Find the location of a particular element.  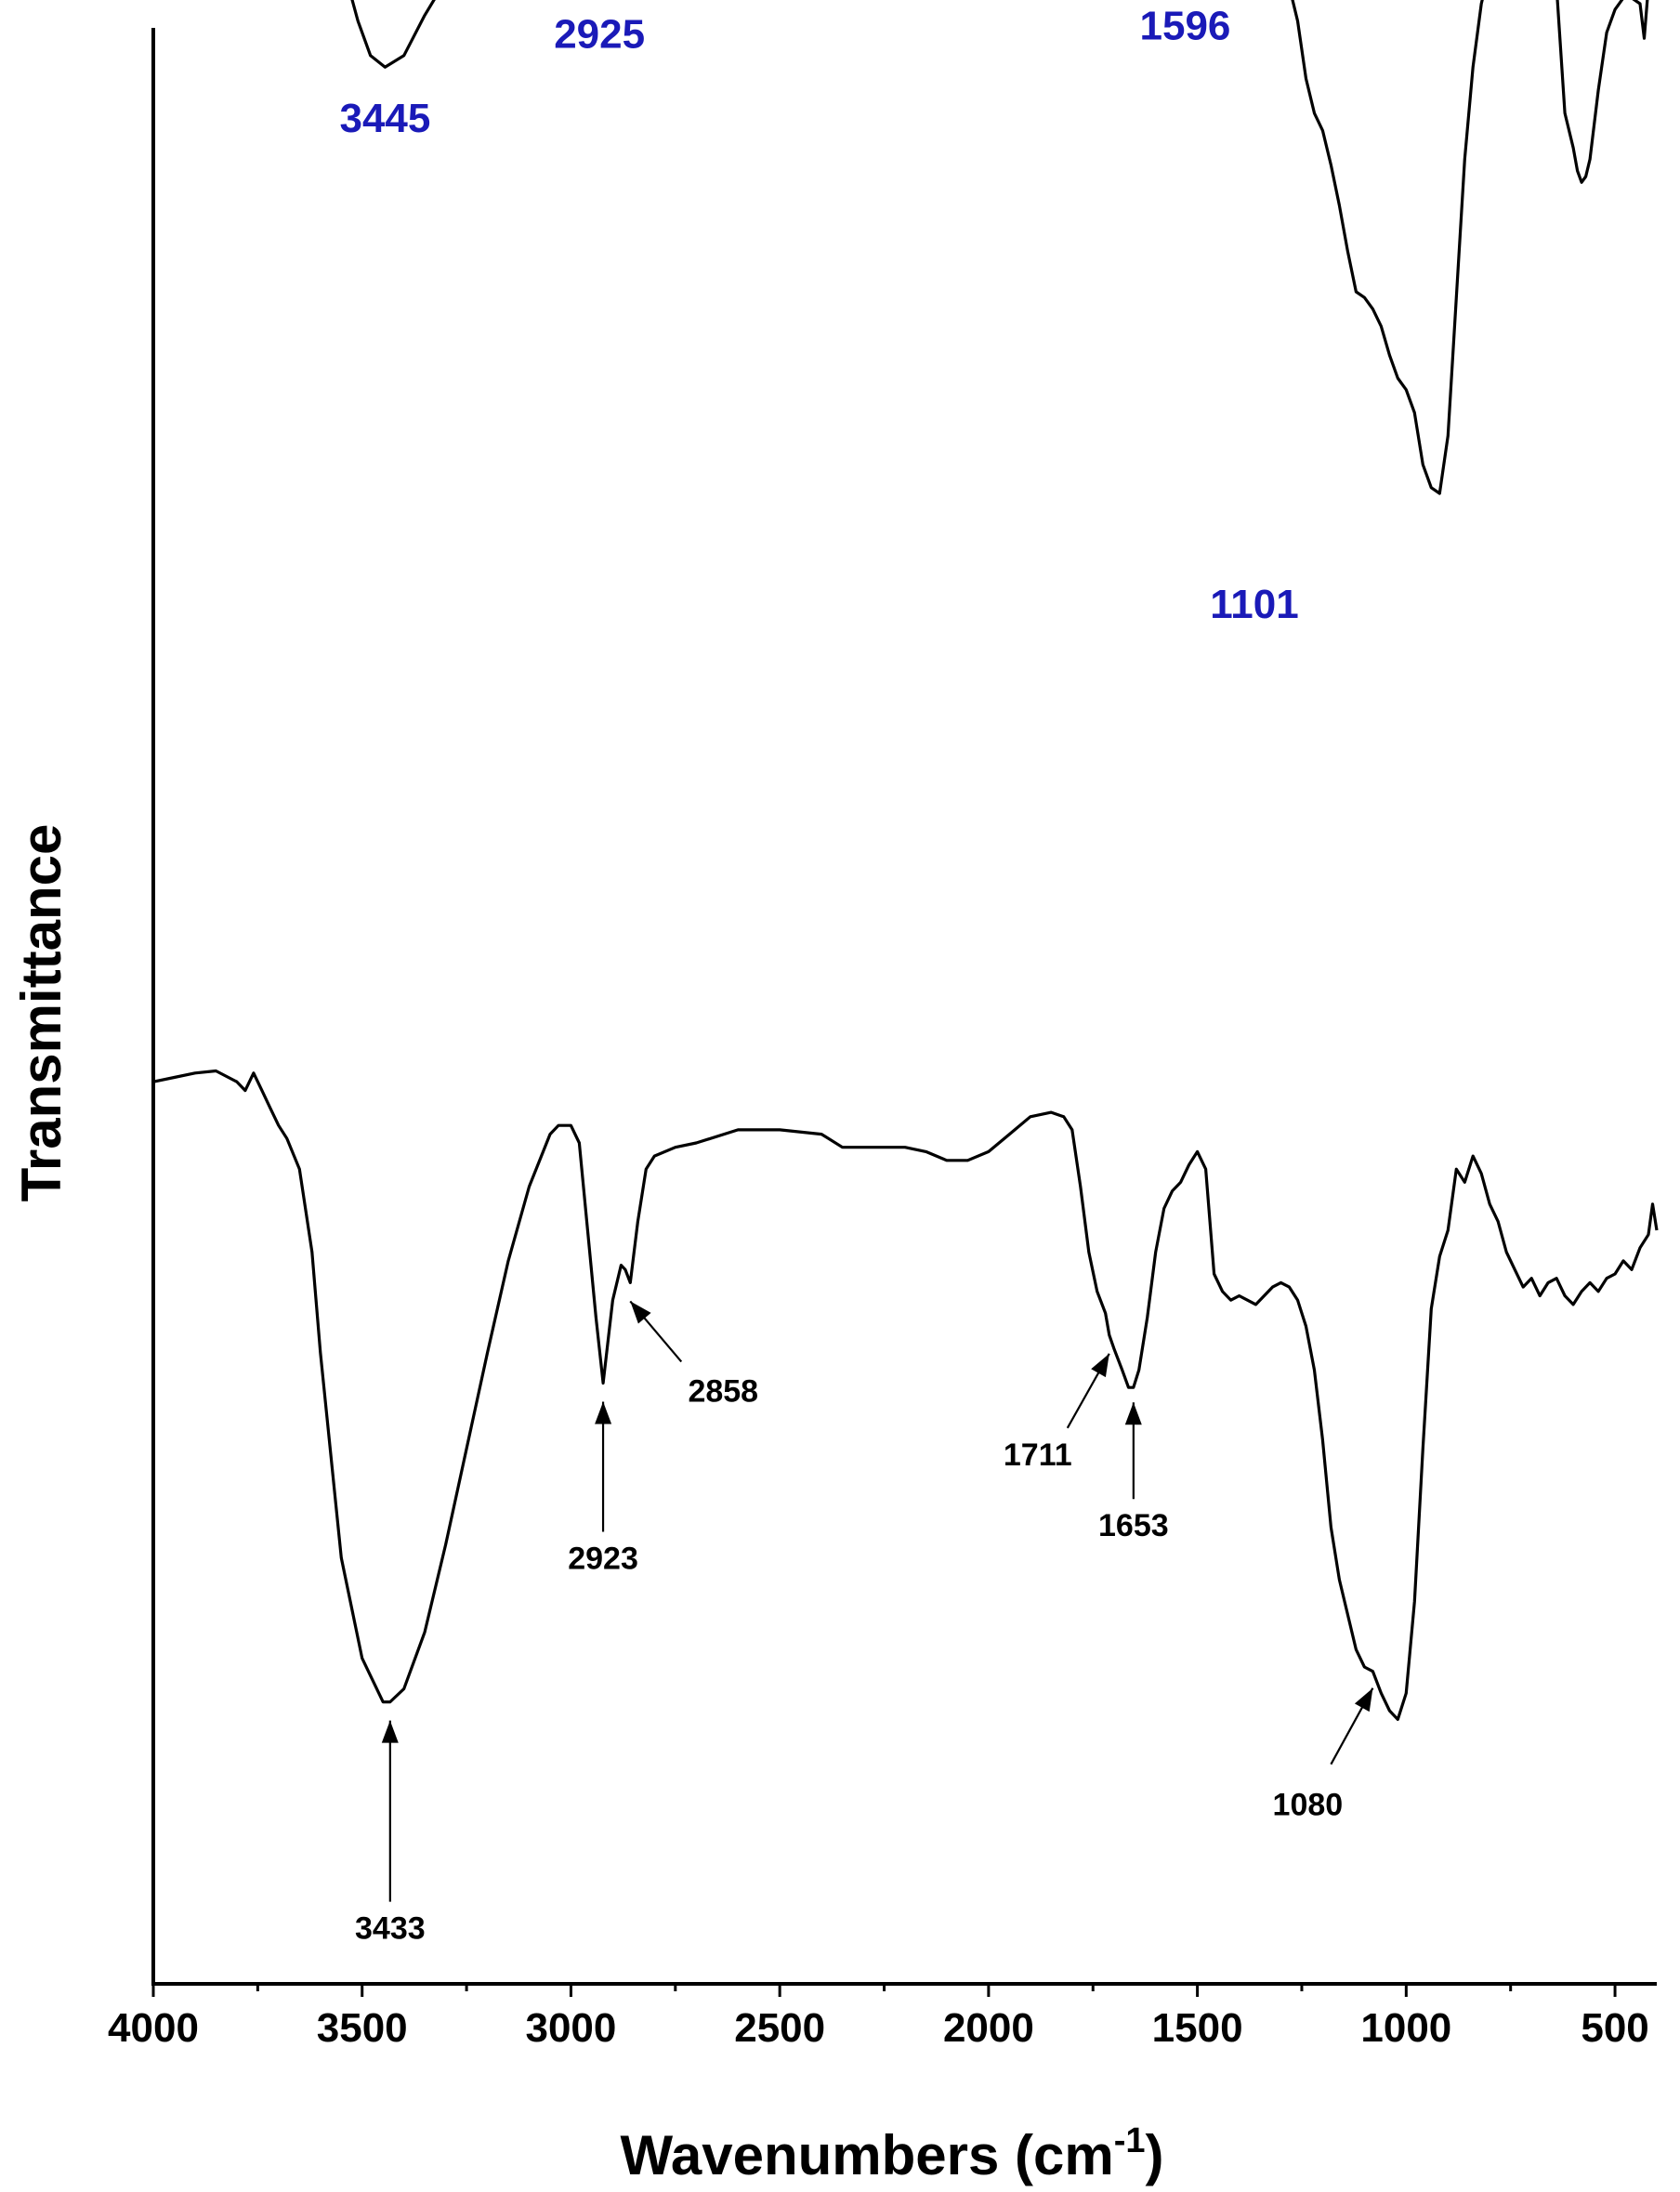

peak-label-2858: 2858 is located at coordinates (723, 1391).